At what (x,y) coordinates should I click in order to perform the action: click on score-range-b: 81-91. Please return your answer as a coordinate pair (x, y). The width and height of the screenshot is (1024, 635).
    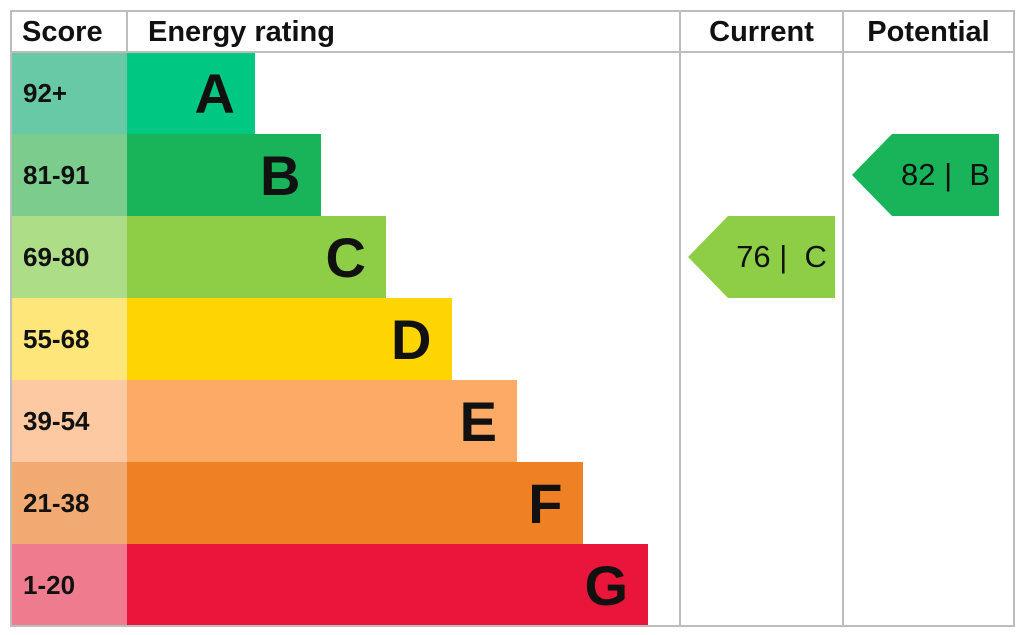
    Looking at the image, I should click on (69, 175).